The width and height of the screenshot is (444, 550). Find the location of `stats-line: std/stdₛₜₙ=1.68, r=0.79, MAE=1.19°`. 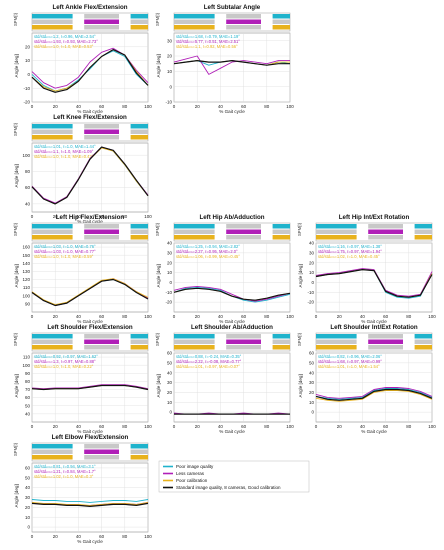

stats-line: std/stdₛₜₙ=1.68, r=0.79, MAE=1.19° is located at coordinates (208, 36).